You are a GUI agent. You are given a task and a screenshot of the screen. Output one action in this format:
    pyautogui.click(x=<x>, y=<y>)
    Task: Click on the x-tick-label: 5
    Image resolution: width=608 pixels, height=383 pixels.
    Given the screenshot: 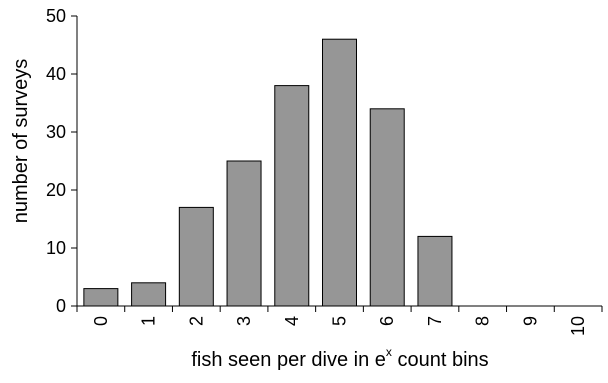 What is the action you would take?
    pyautogui.click(x=340, y=321)
    